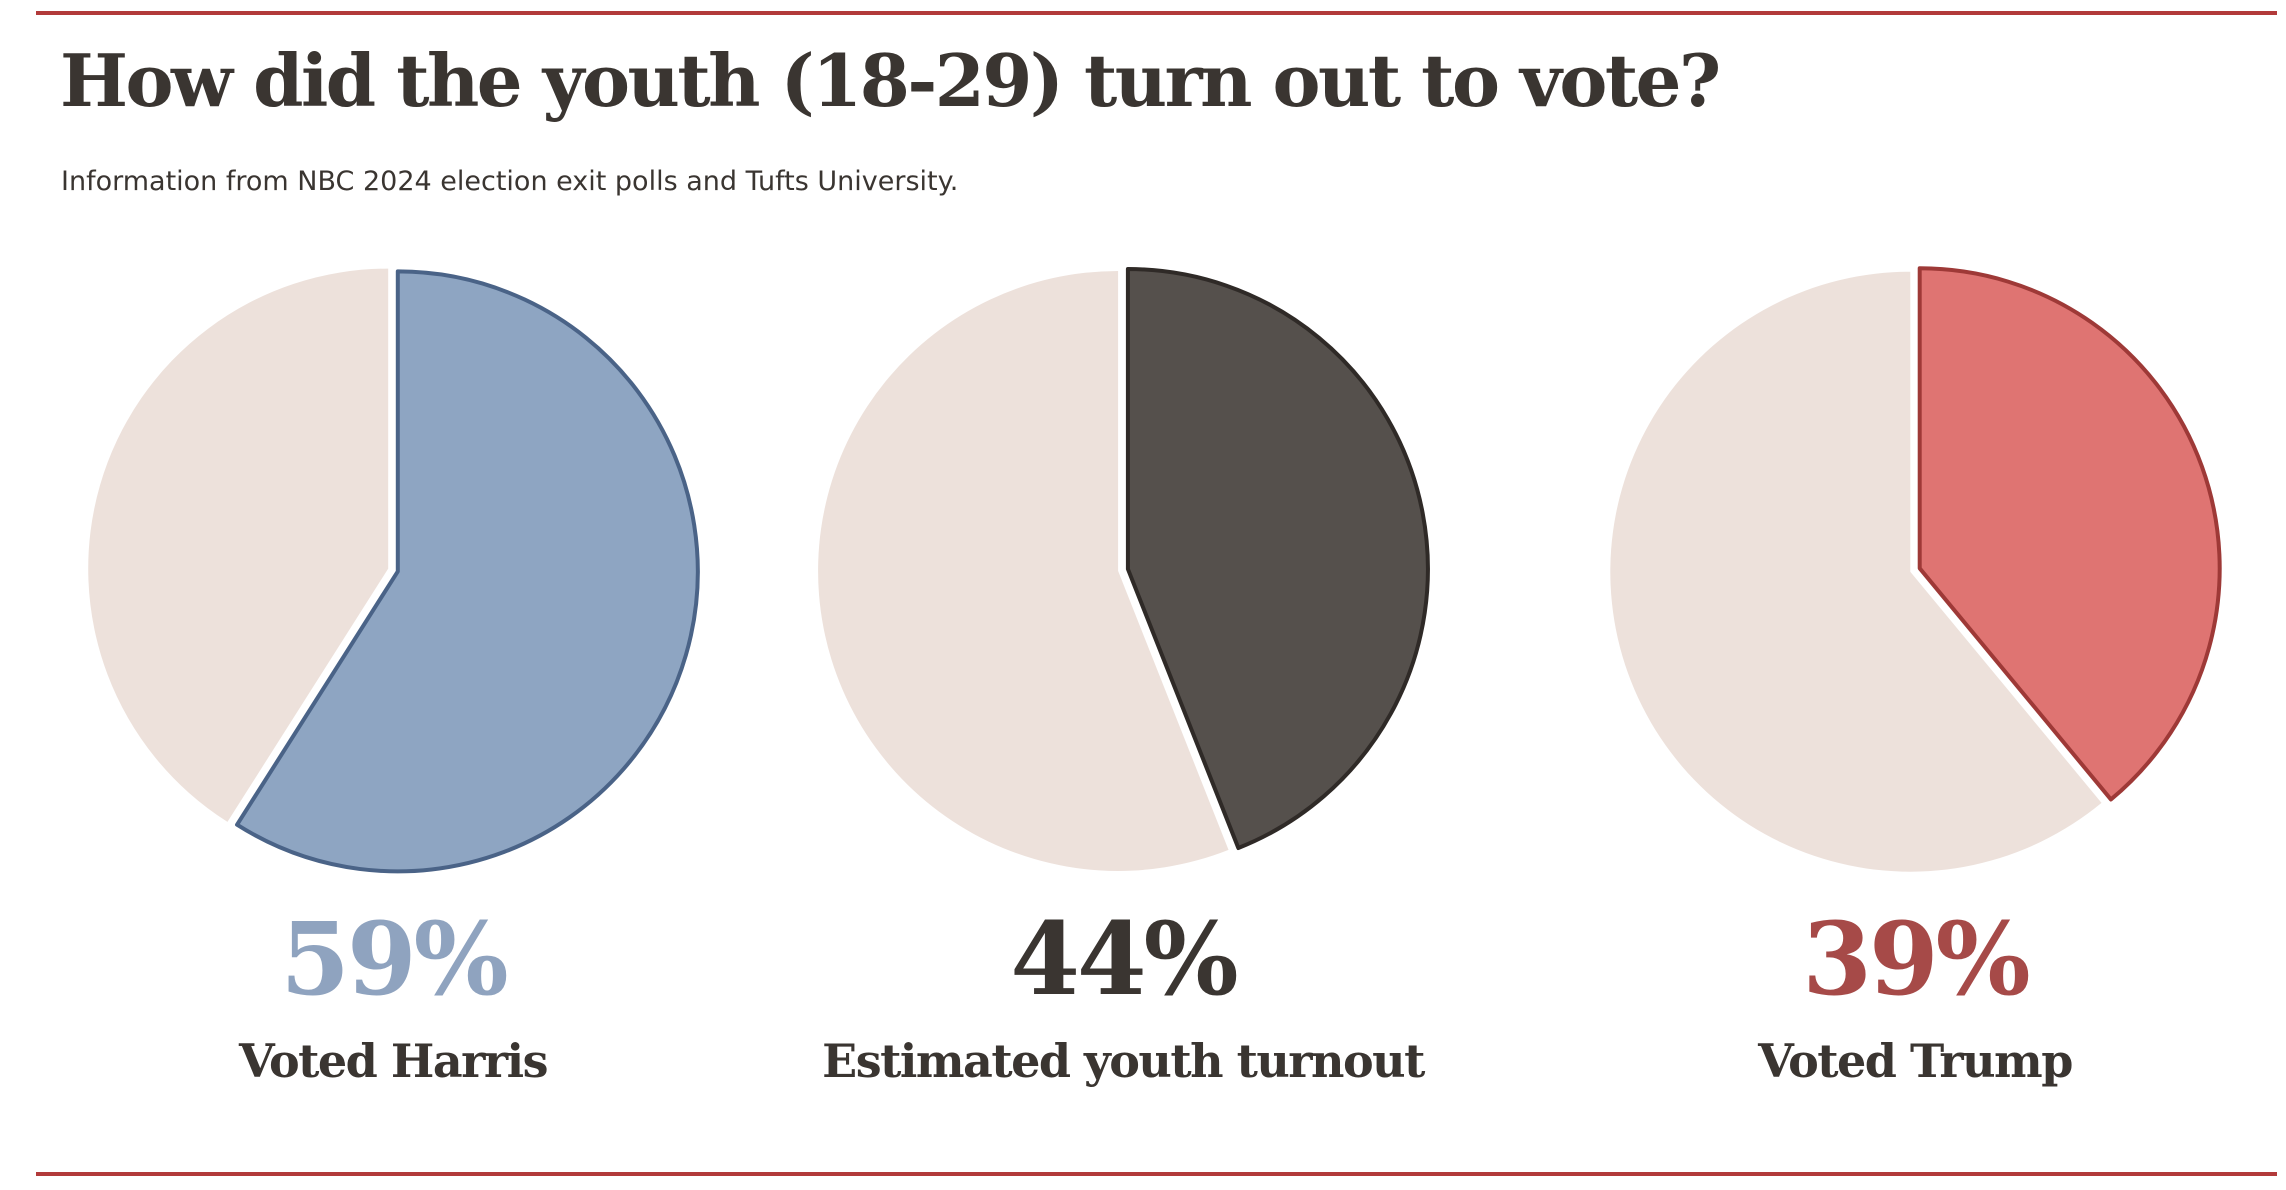 The image size is (2286, 1190). What do you see at coordinates (1916, 959) in the screenshot?
I see `trump-percent-label: 39%` at bounding box center [1916, 959].